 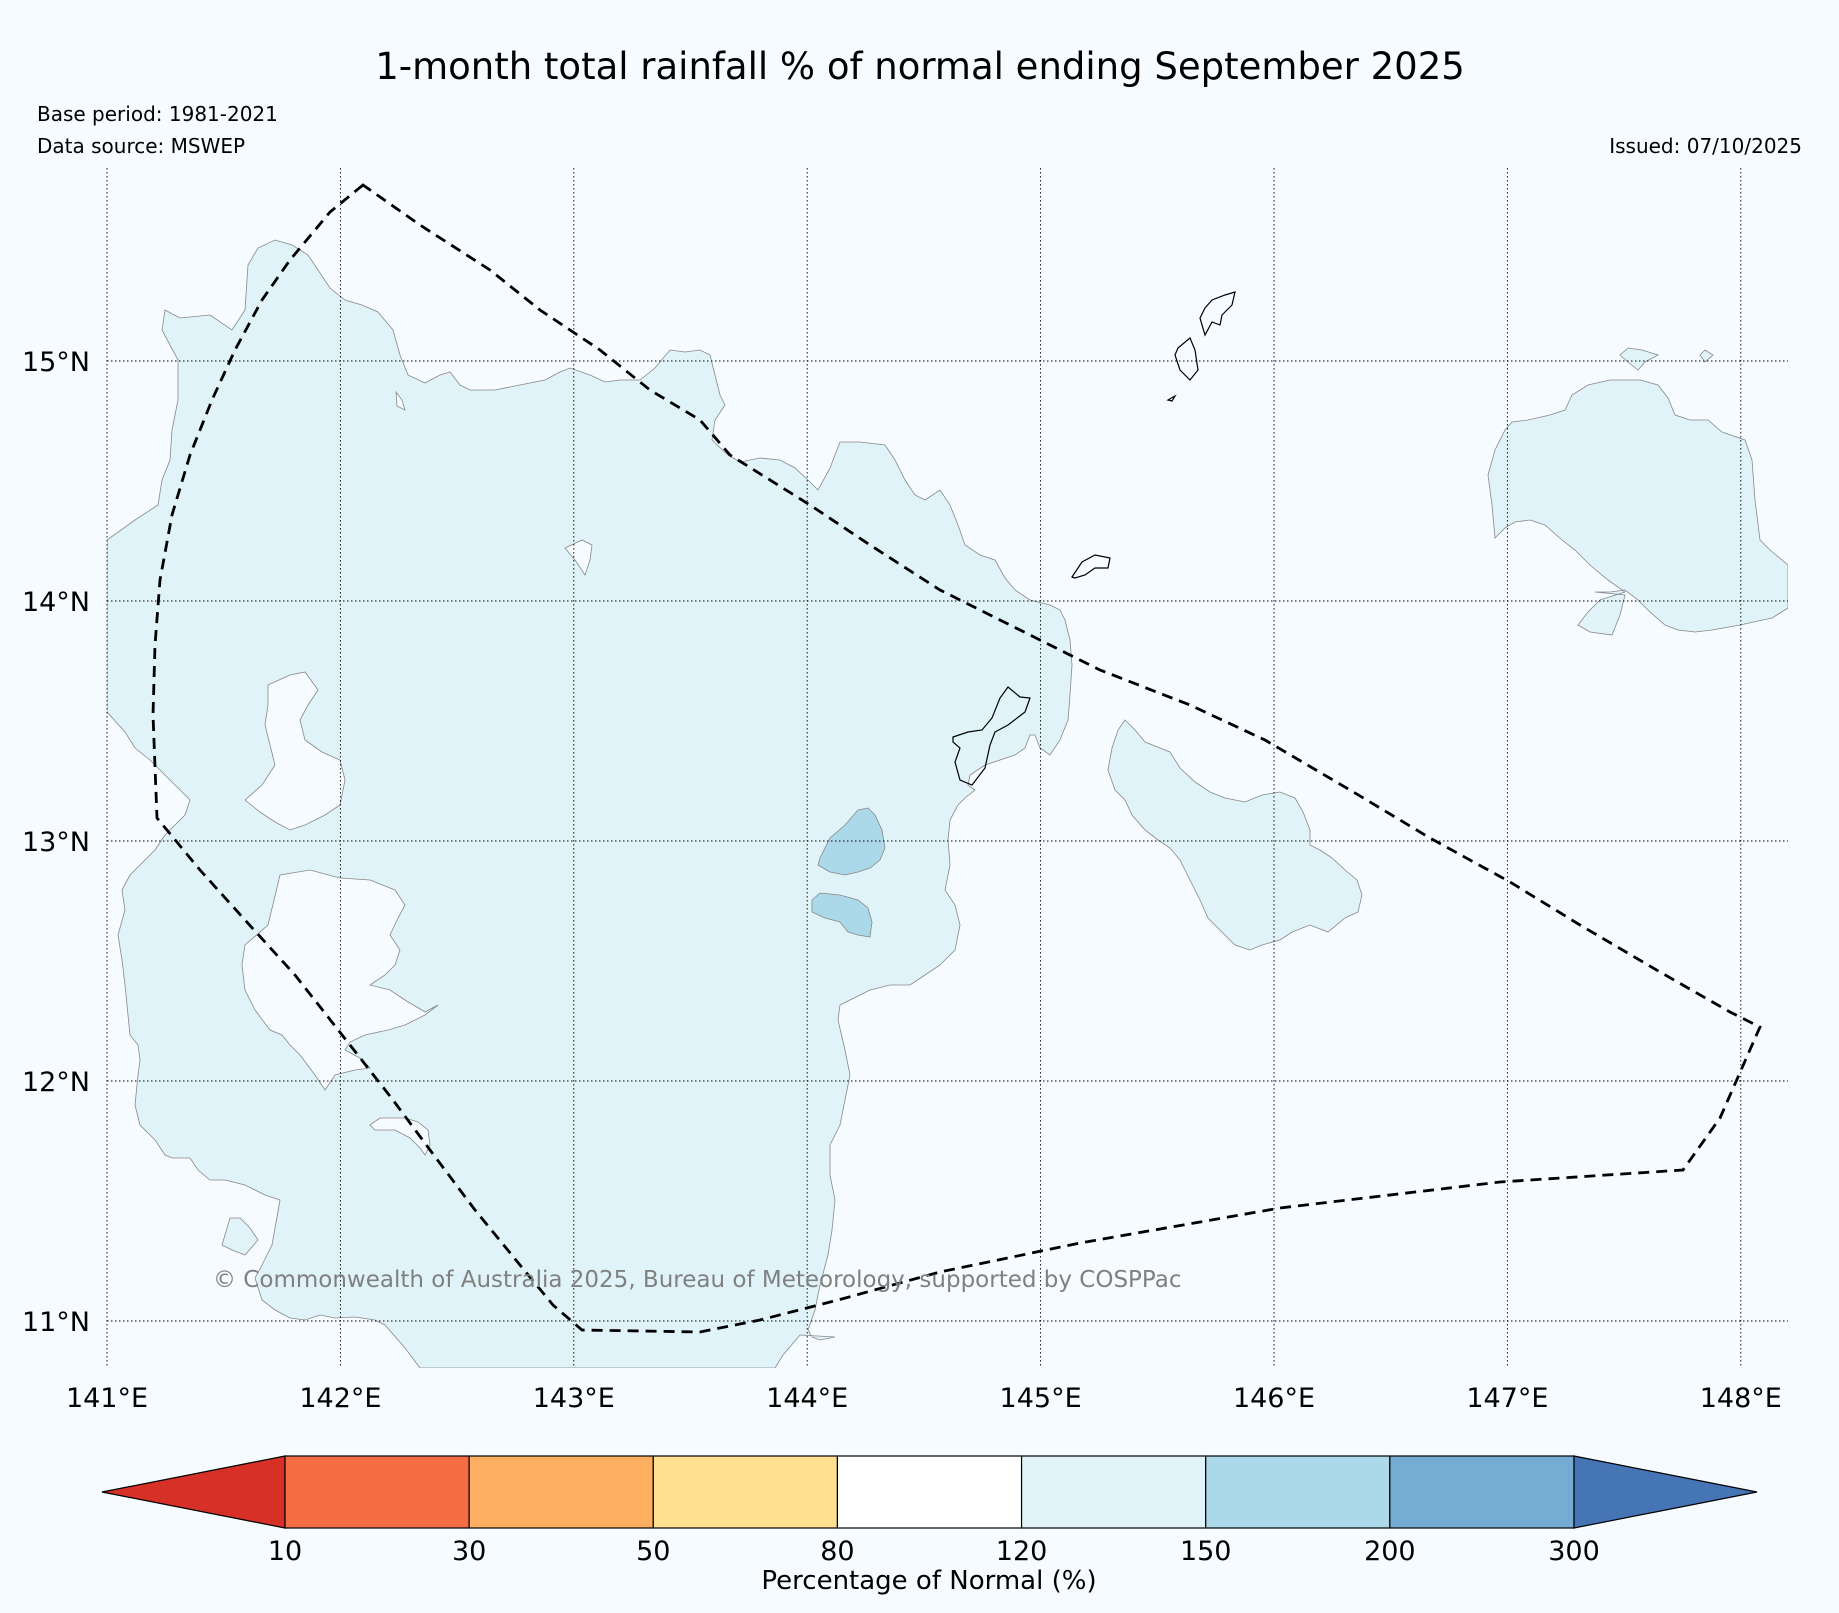 What do you see at coordinates (807, 1398) in the screenshot?
I see `lon-label-144: 144°E` at bounding box center [807, 1398].